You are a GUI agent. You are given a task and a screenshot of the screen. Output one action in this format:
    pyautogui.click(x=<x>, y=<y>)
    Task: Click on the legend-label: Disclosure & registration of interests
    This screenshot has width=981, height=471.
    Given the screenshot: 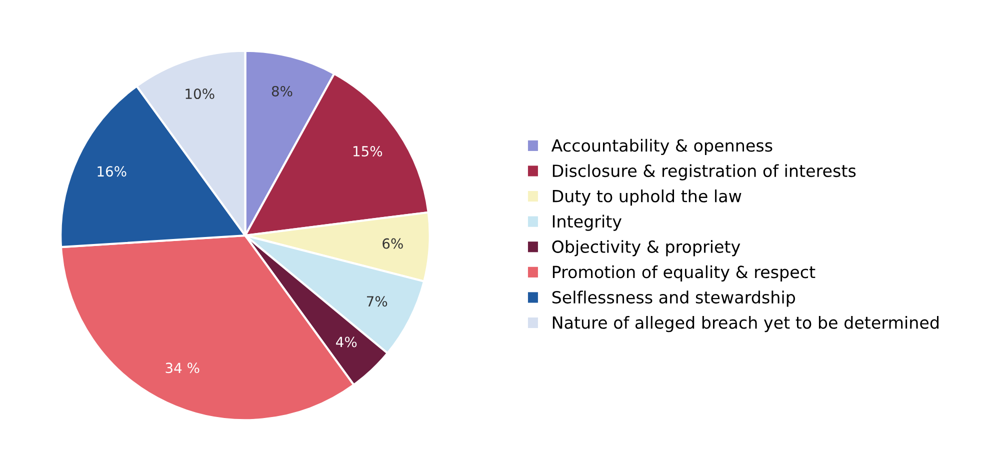 What is the action you would take?
    pyautogui.click(x=704, y=172)
    